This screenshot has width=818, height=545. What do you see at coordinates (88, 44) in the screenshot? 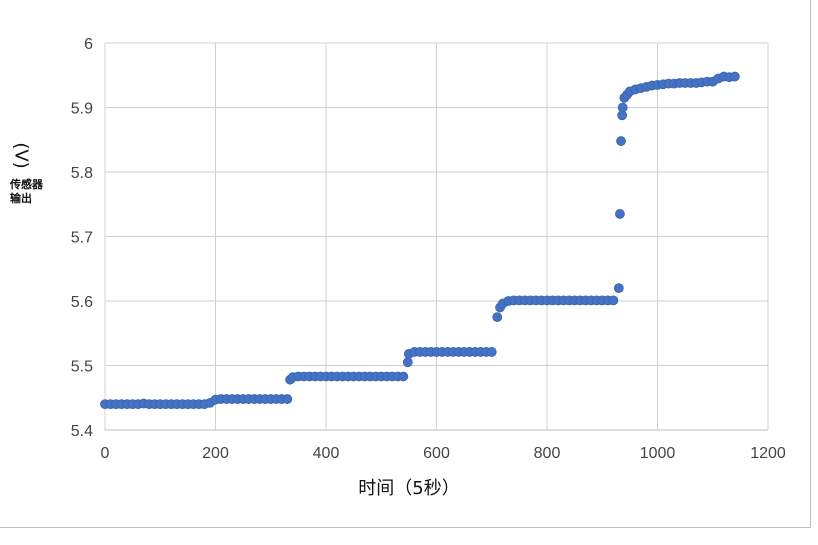
I see `y-tick-label: 6` at bounding box center [88, 44].